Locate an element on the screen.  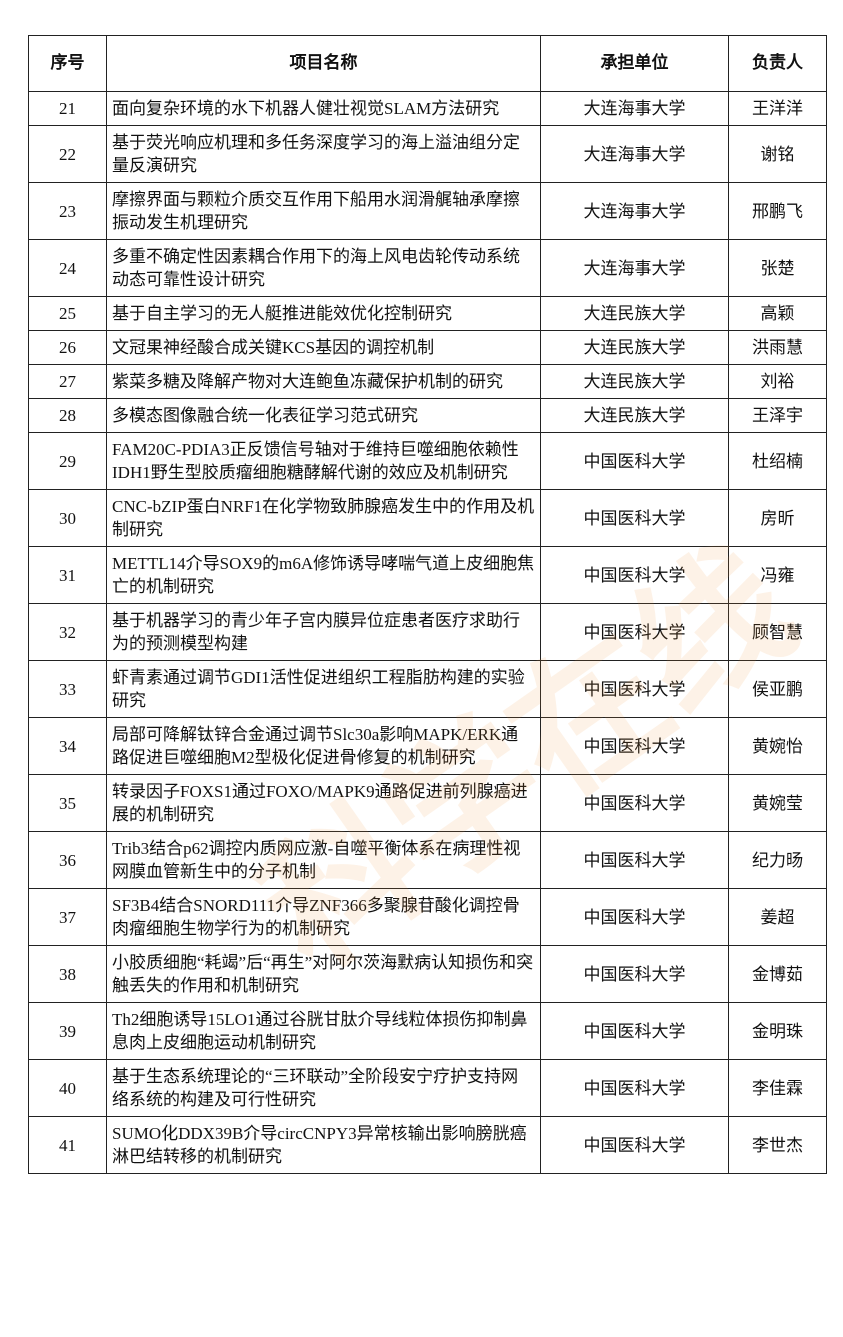
serial-cell: 39 is located at coordinates (67, 1031).